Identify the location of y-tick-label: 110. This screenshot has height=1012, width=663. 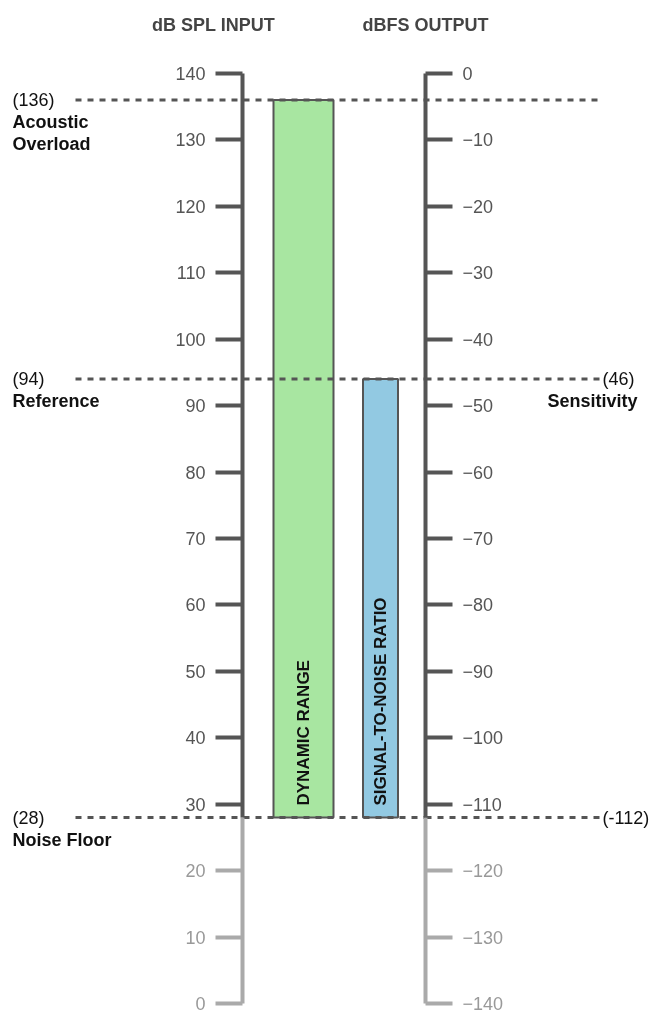
(191, 273).